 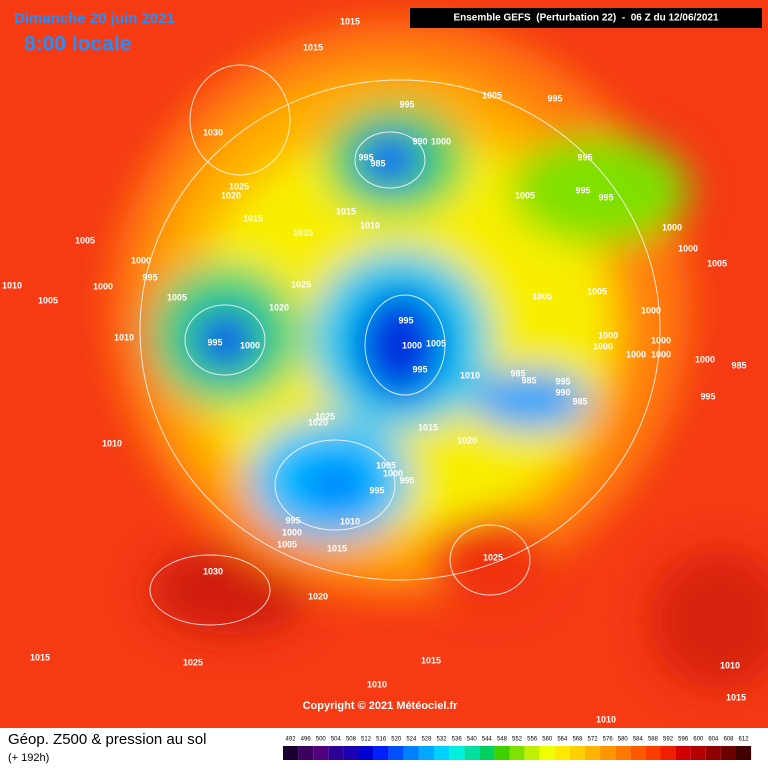 What do you see at coordinates (336, 740) in the screenshot?
I see `colorbar-label: 504` at bounding box center [336, 740].